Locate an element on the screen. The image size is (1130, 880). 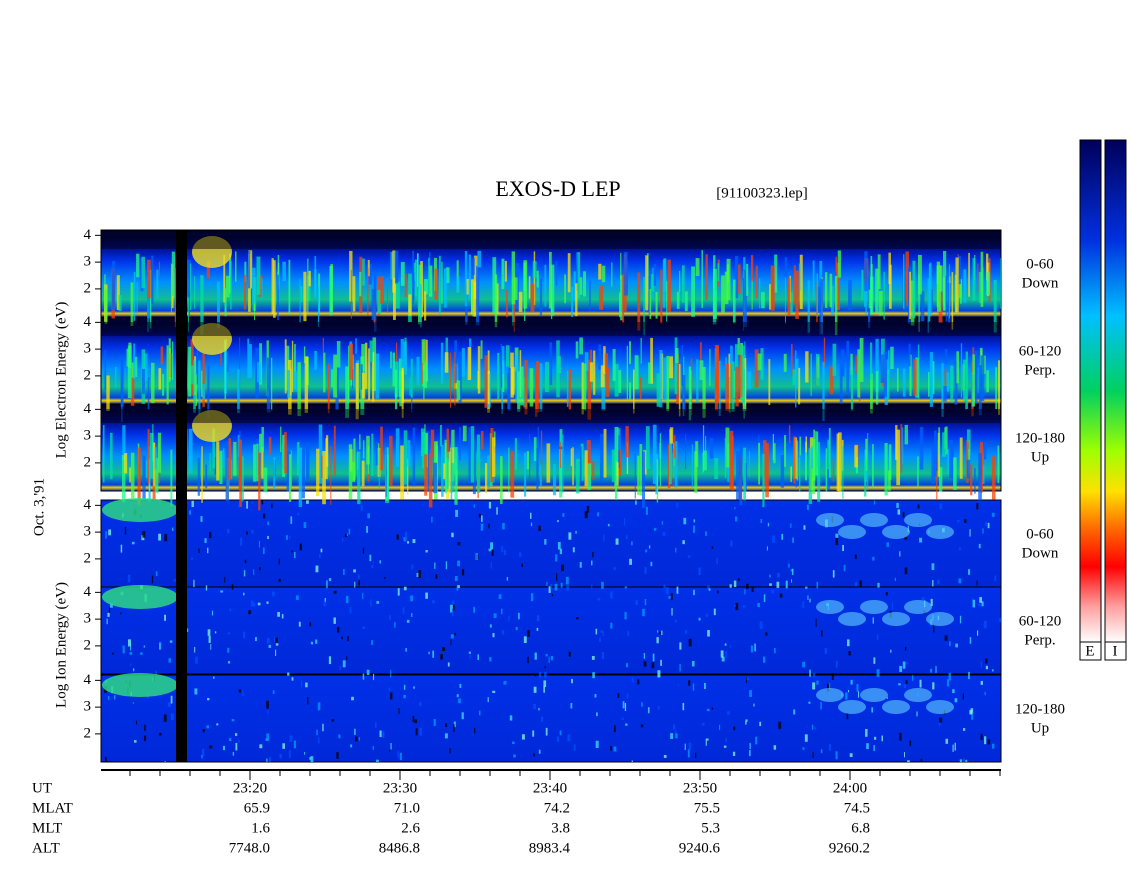
y-tick-label: 2 is located at coordinates (88, 462).